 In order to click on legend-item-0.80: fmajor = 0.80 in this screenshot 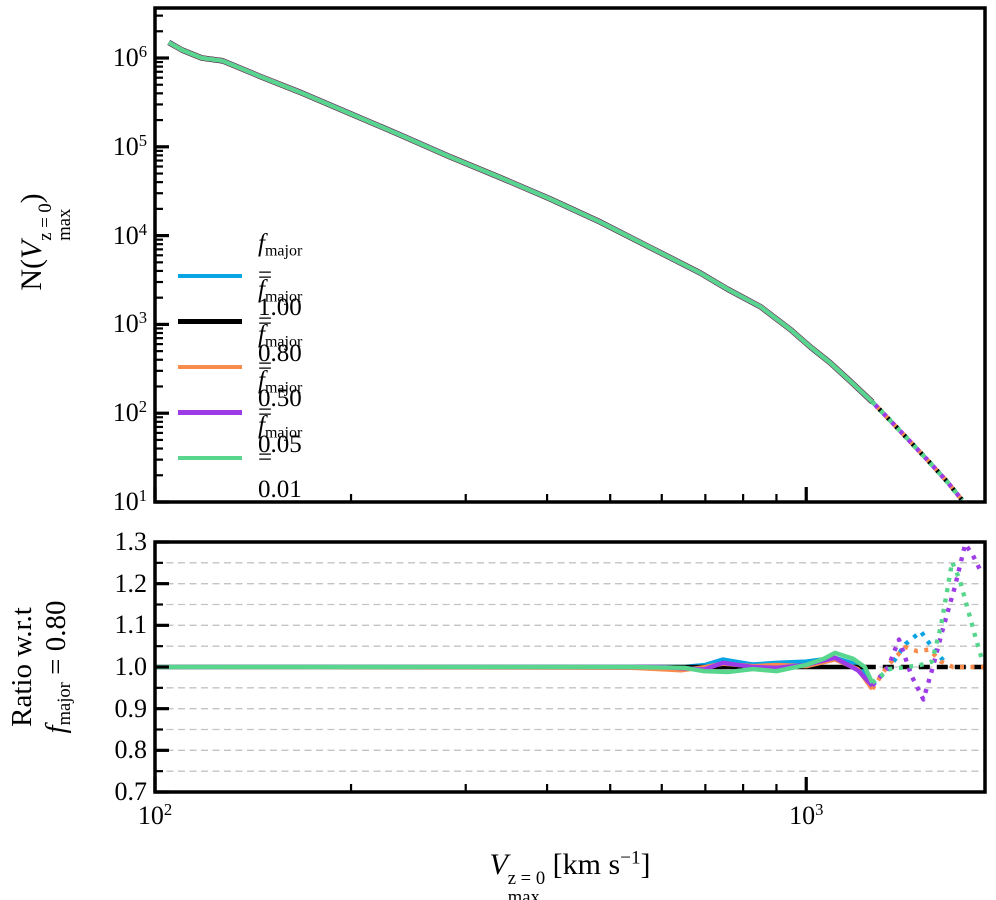, I will do `click(240, 321)`.